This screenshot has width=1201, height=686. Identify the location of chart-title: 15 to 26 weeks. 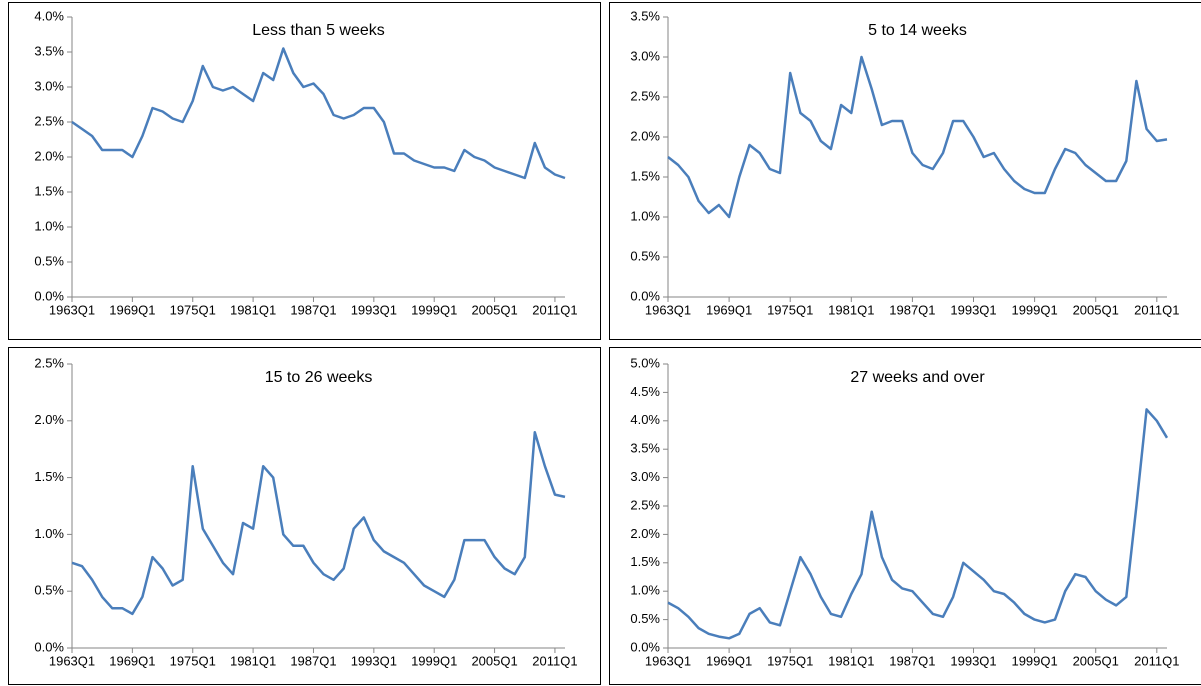
(319, 377).